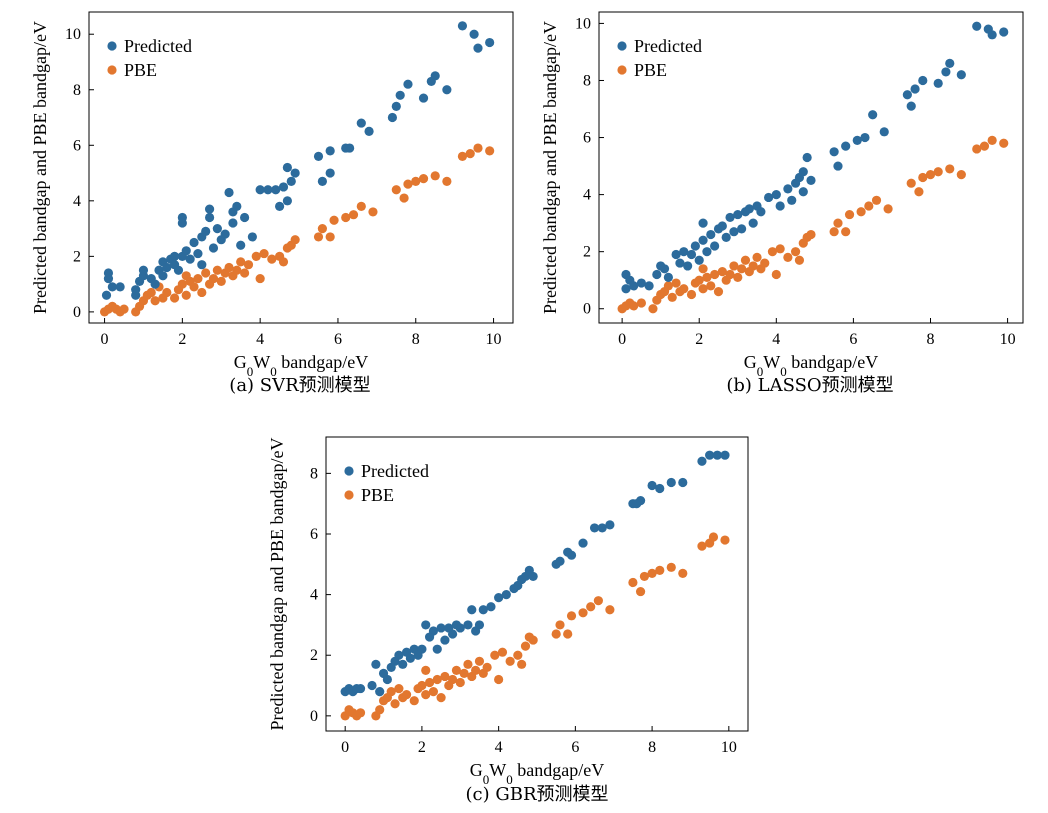 The height and width of the screenshot is (813, 1048). What do you see at coordinates (314, 595) in the screenshot?
I see `y-tick-label: 4` at bounding box center [314, 595].